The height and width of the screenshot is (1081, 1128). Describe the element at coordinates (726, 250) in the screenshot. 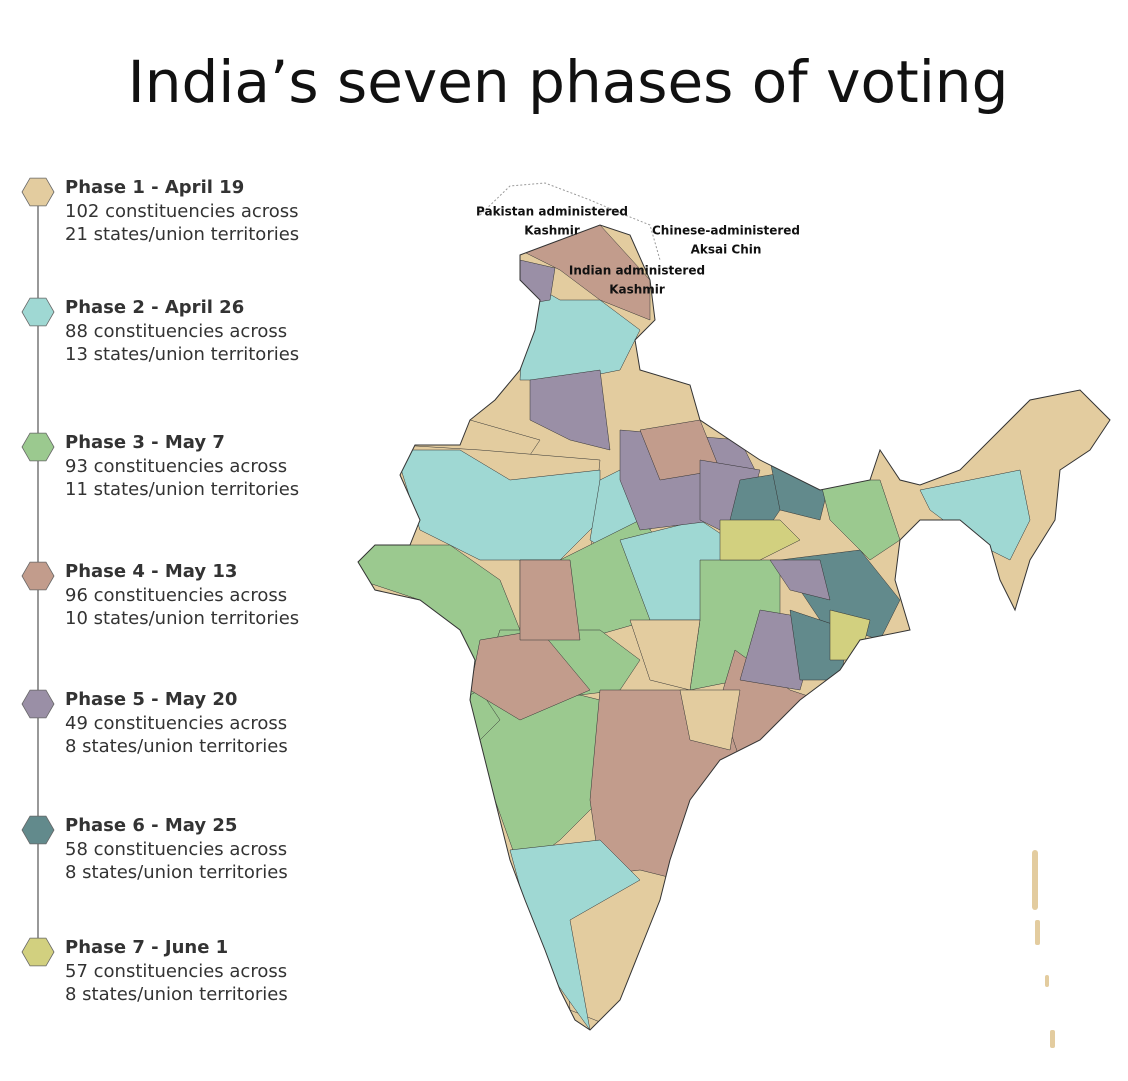

I see `map-label: Aksai Chin` at that location.